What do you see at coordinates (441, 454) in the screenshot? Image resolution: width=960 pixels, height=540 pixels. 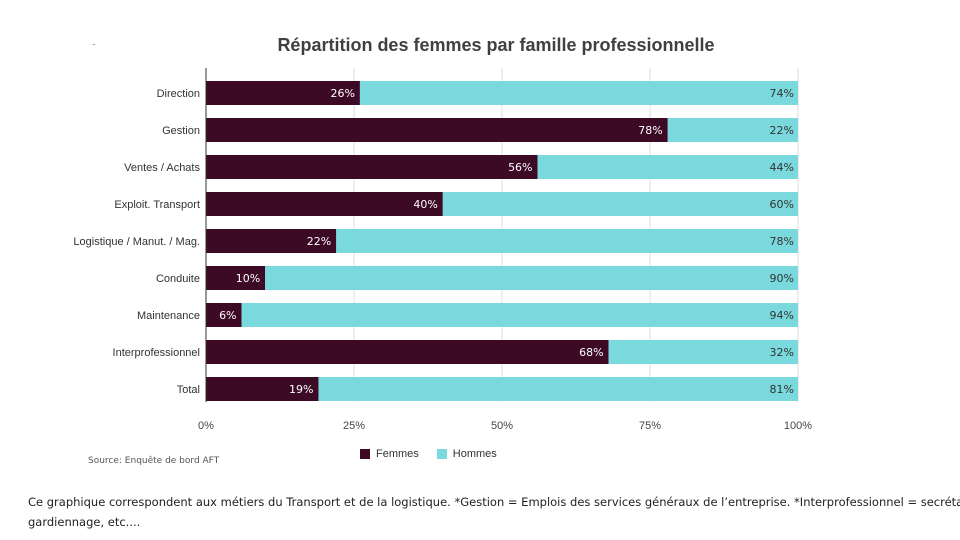 I see `legend-swatch-hommes` at bounding box center [441, 454].